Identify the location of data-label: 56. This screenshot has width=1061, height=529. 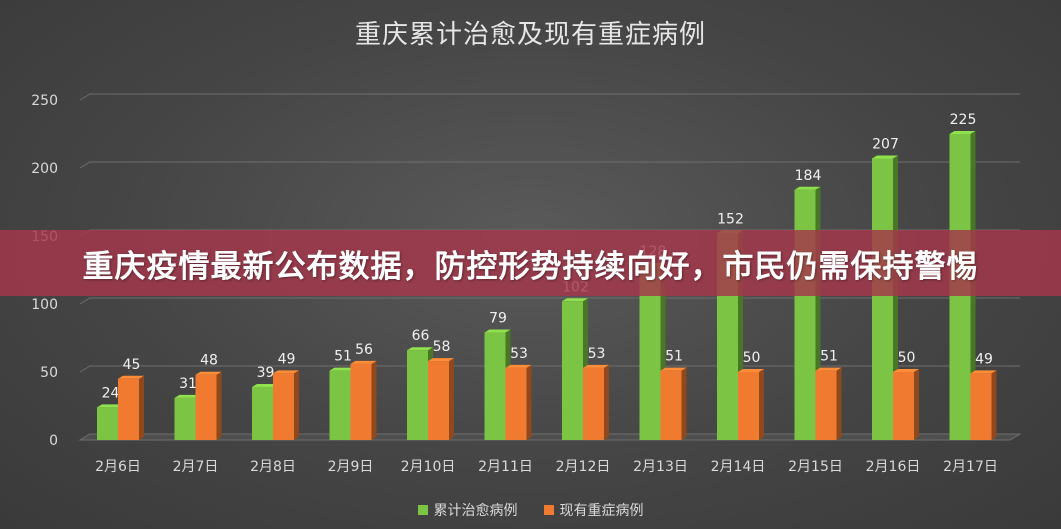
(364, 350).